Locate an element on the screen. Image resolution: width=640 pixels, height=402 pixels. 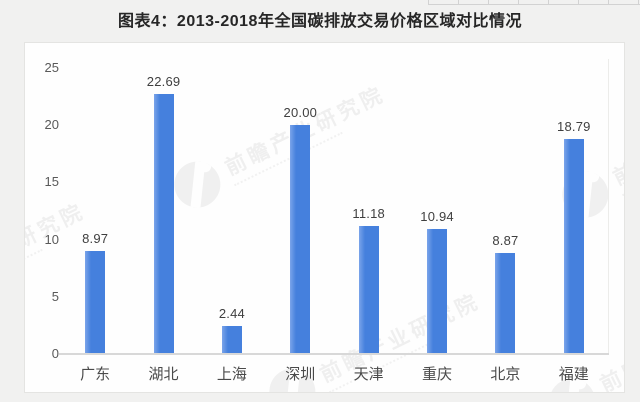
bar-slot: 20.00 is located at coordinates (300, 198).